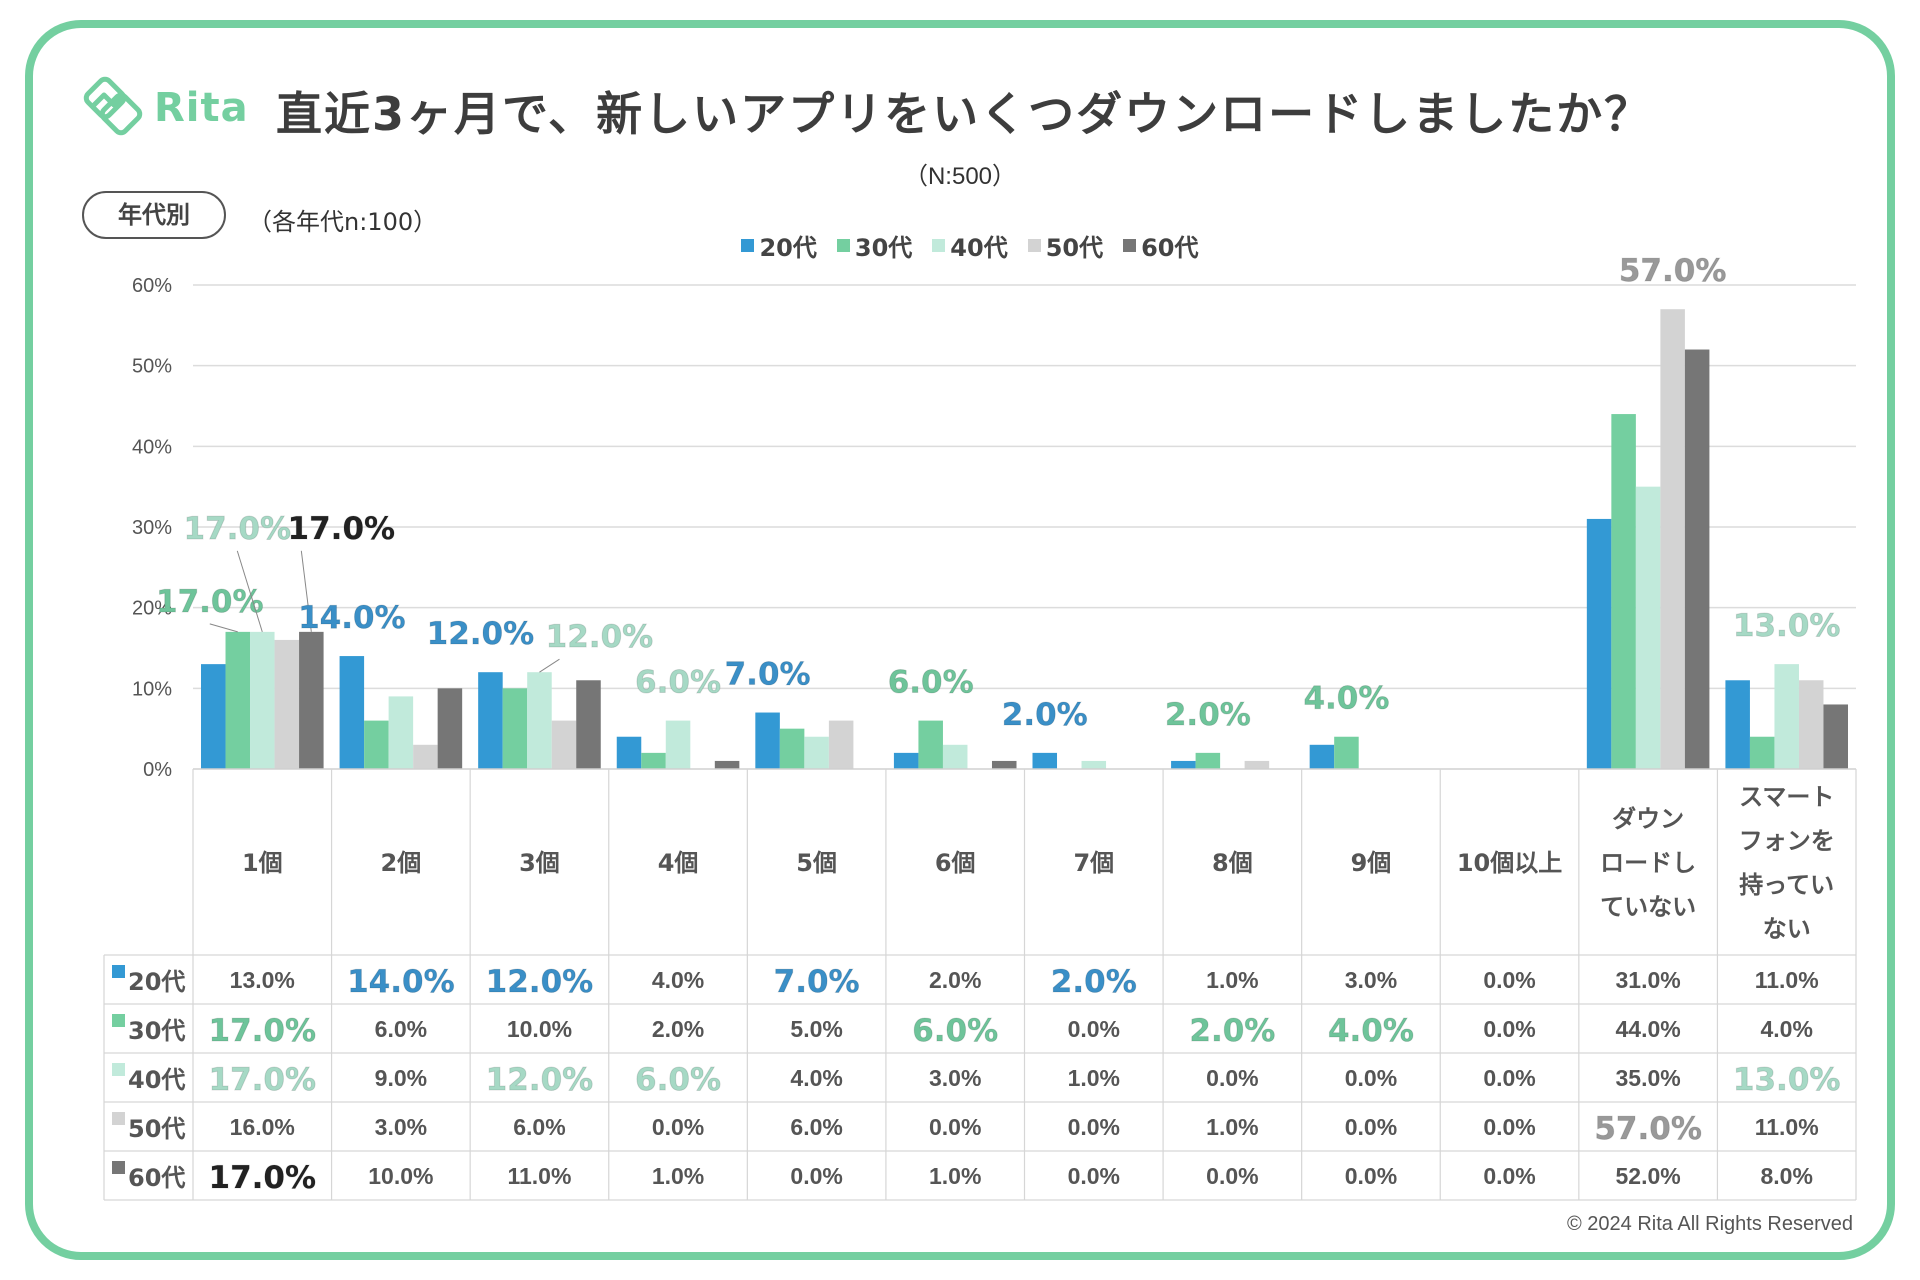  What do you see at coordinates (955, 980) in the screenshot?
I see `table-cell: 2.0%` at bounding box center [955, 980].